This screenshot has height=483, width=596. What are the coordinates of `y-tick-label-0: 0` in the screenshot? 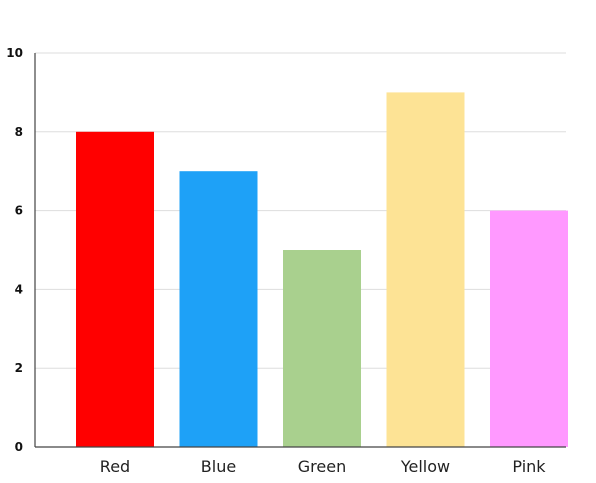 It's located at (19, 447).